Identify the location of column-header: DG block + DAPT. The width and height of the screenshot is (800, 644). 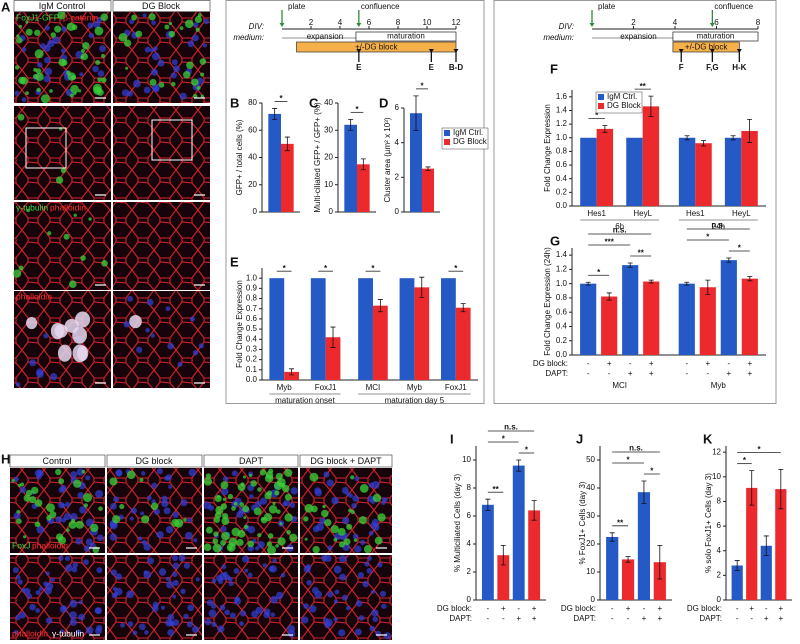
(346, 461).